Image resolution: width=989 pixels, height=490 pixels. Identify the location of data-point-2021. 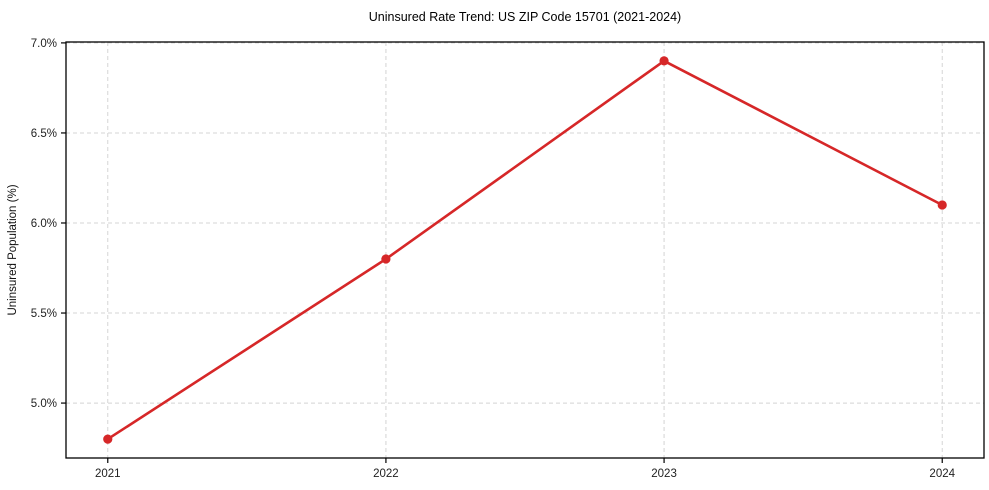
(108, 439).